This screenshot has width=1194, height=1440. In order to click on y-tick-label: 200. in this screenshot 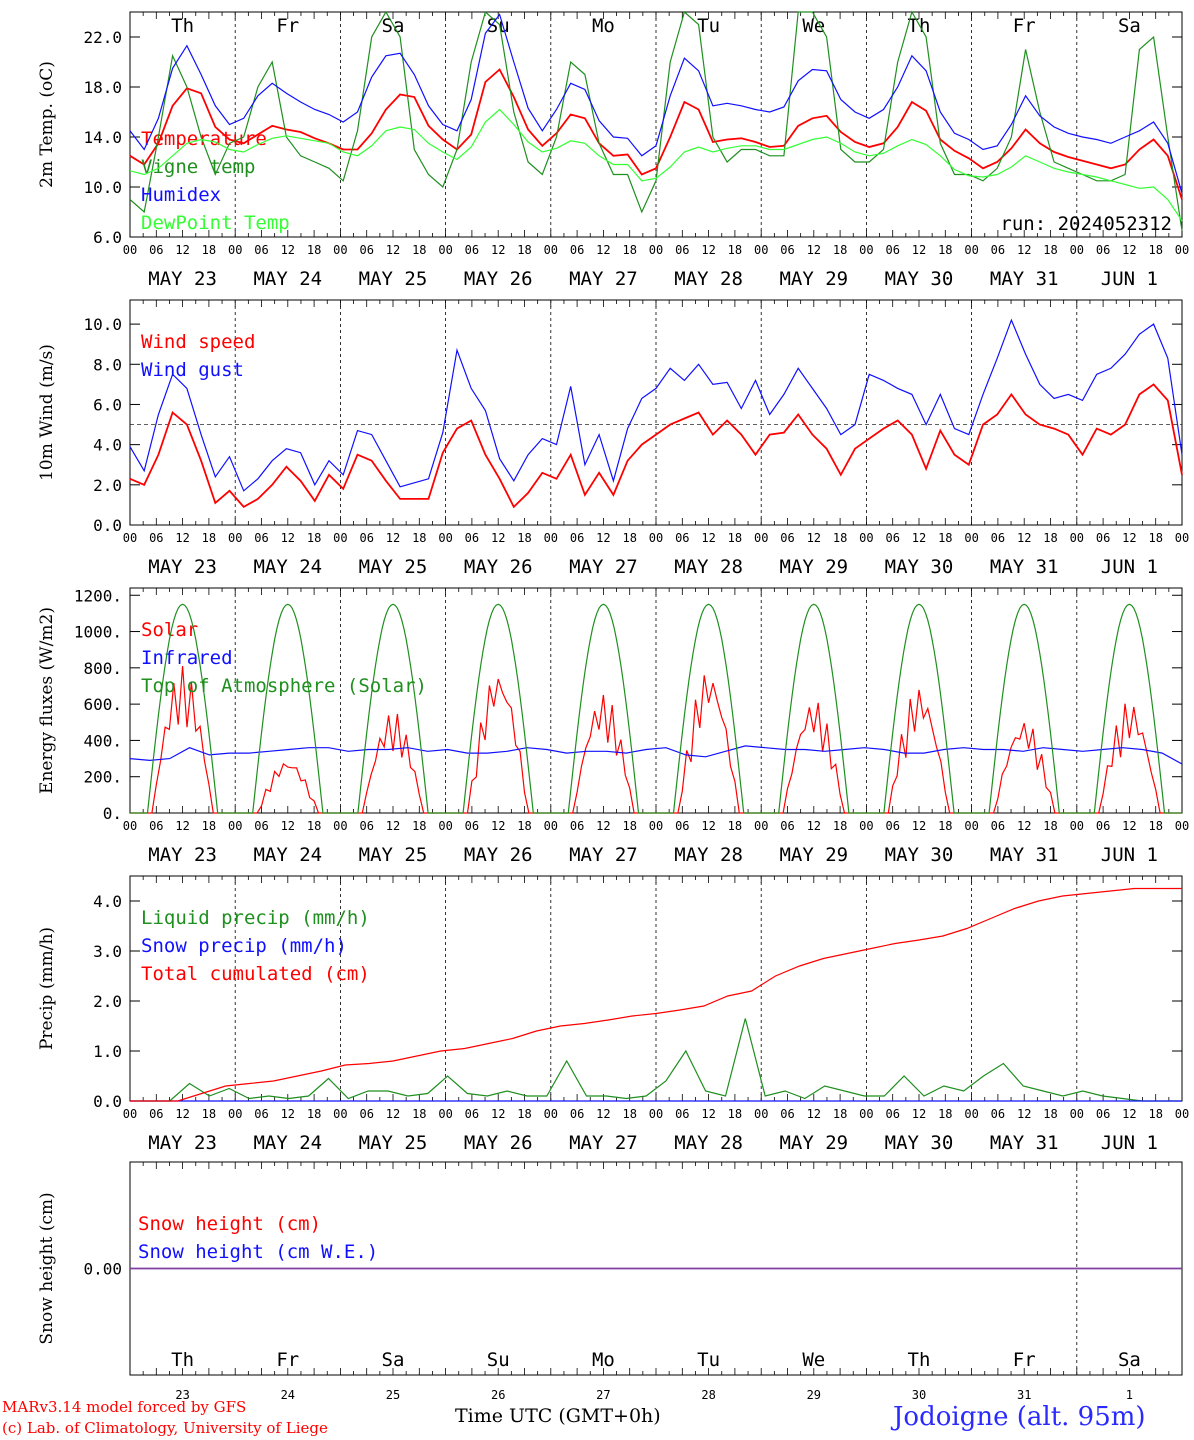, I will do `click(102, 777)`.